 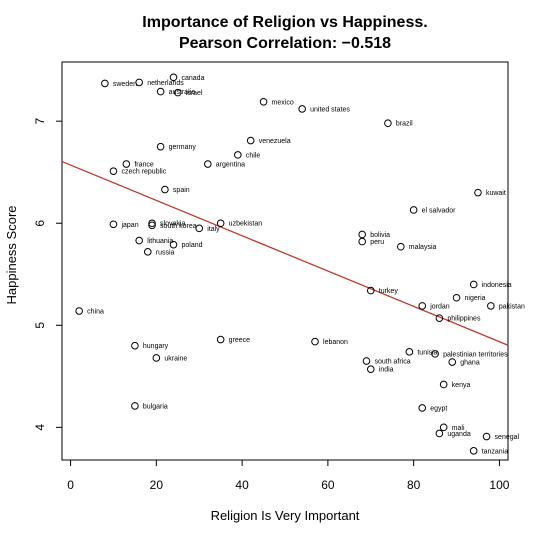 I want to click on point-label: ghana, so click(x=470, y=363).